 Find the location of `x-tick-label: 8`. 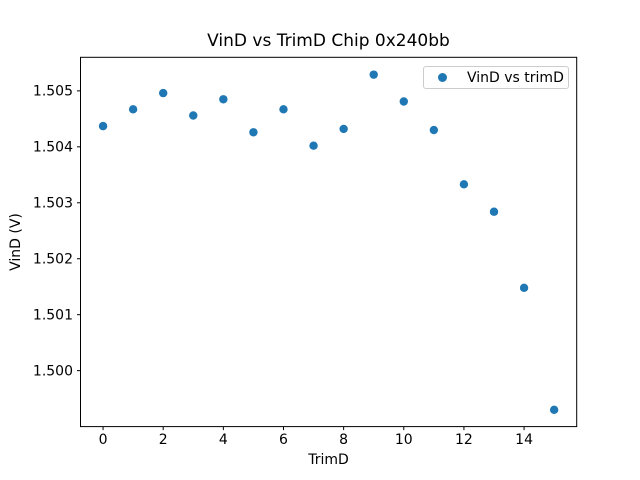

x-tick-label: 8 is located at coordinates (343, 440).